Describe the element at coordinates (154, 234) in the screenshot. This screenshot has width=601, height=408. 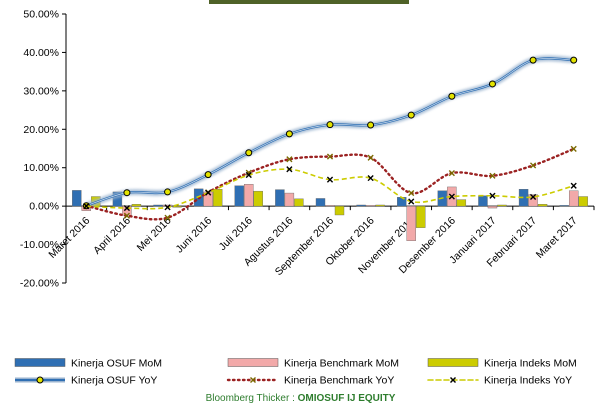
I see `x-tick-label: Mei 2016` at that location.